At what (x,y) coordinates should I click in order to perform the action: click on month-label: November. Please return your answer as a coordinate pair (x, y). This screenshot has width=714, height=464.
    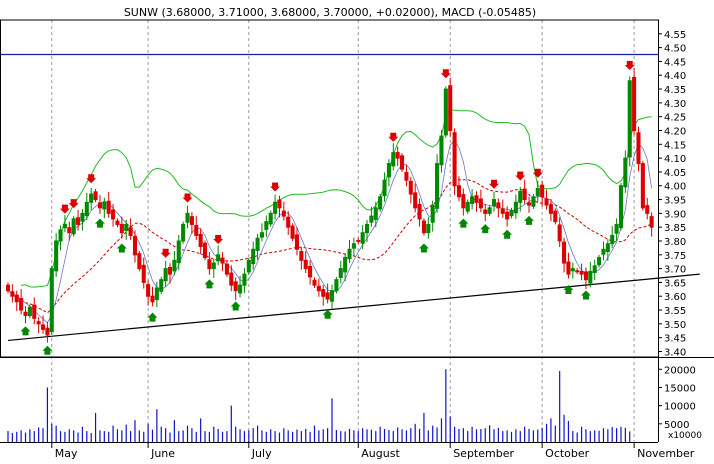
    Looking at the image, I should click on (666, 453).